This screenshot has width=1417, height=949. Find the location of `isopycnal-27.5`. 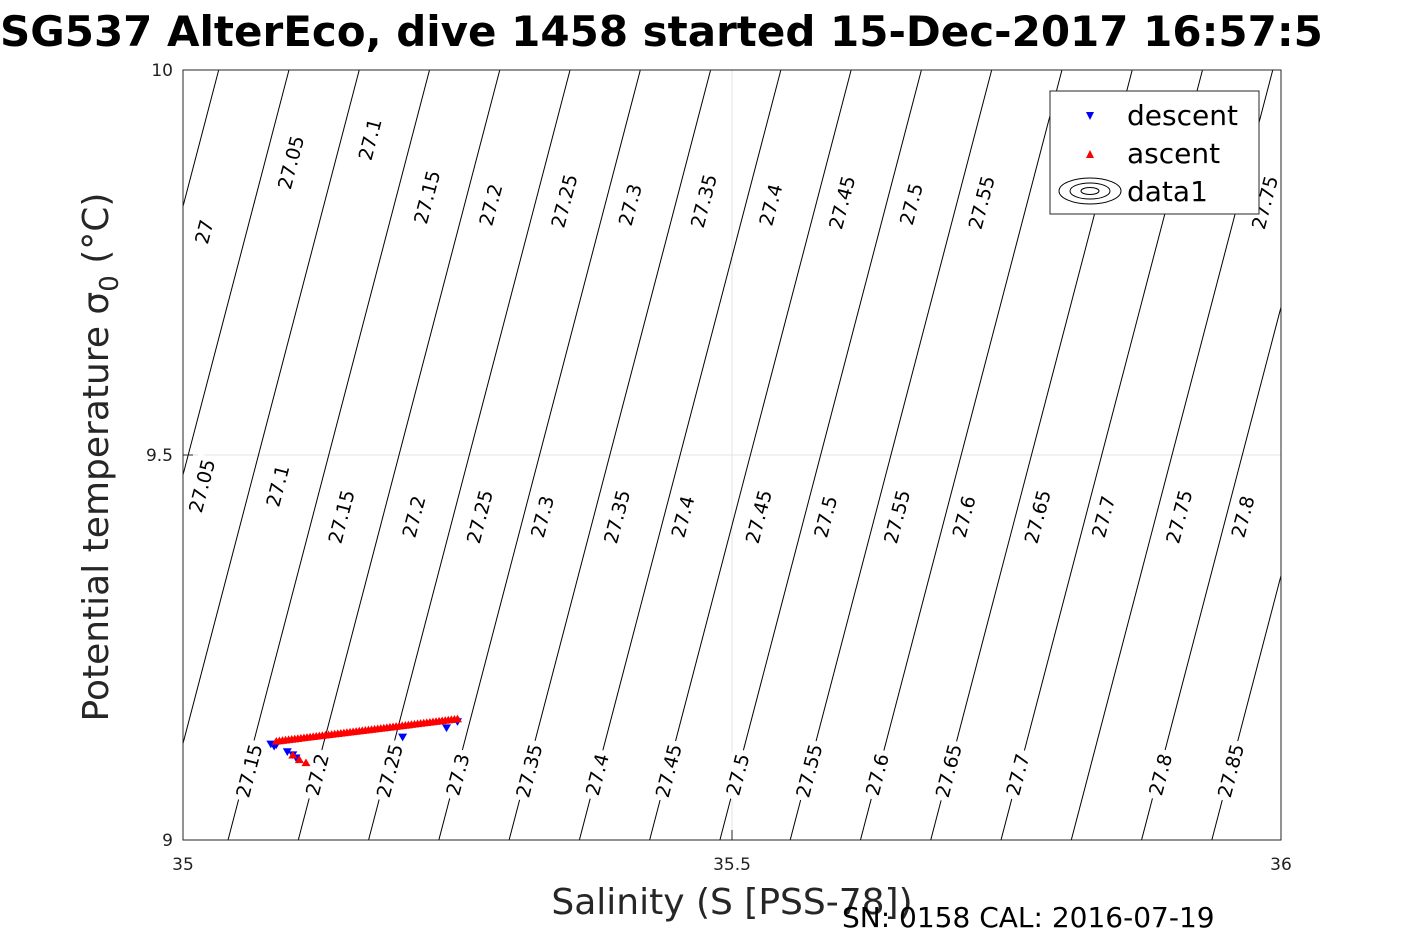

isopycnal-27.5 is located at coordinates (750, 455).